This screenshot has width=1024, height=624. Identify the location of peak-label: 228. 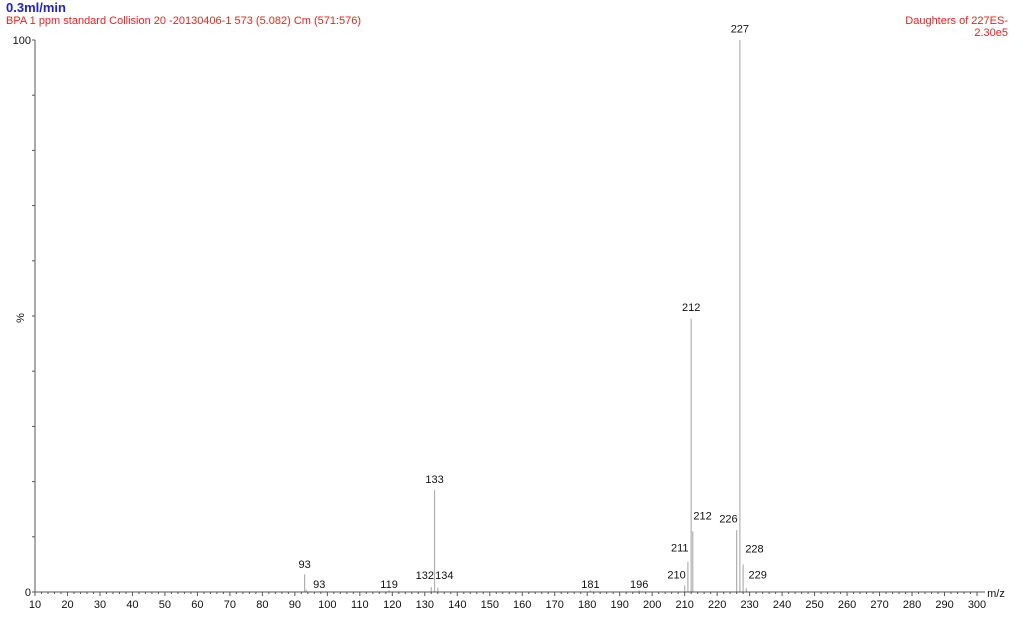
(754, 549).